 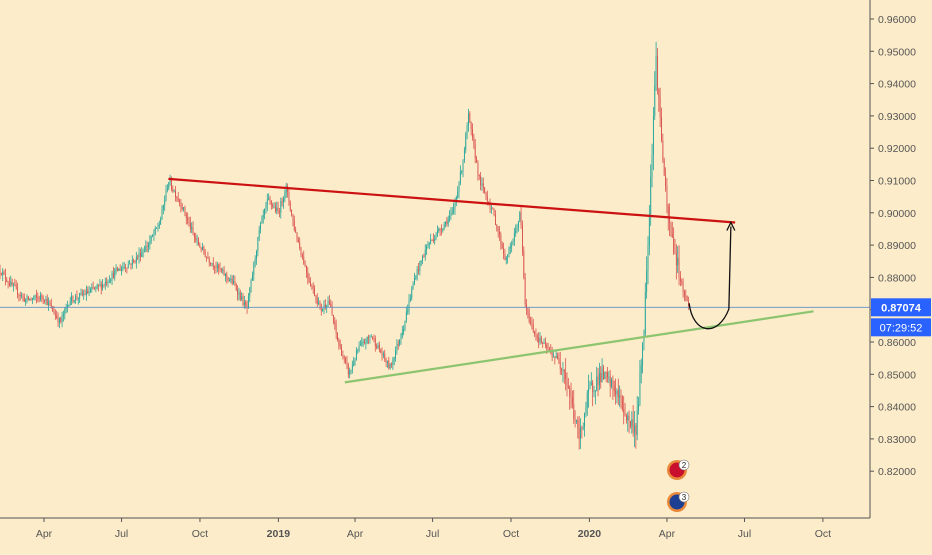 I want to click on resistance-trendline, so click(x=451, y=201).